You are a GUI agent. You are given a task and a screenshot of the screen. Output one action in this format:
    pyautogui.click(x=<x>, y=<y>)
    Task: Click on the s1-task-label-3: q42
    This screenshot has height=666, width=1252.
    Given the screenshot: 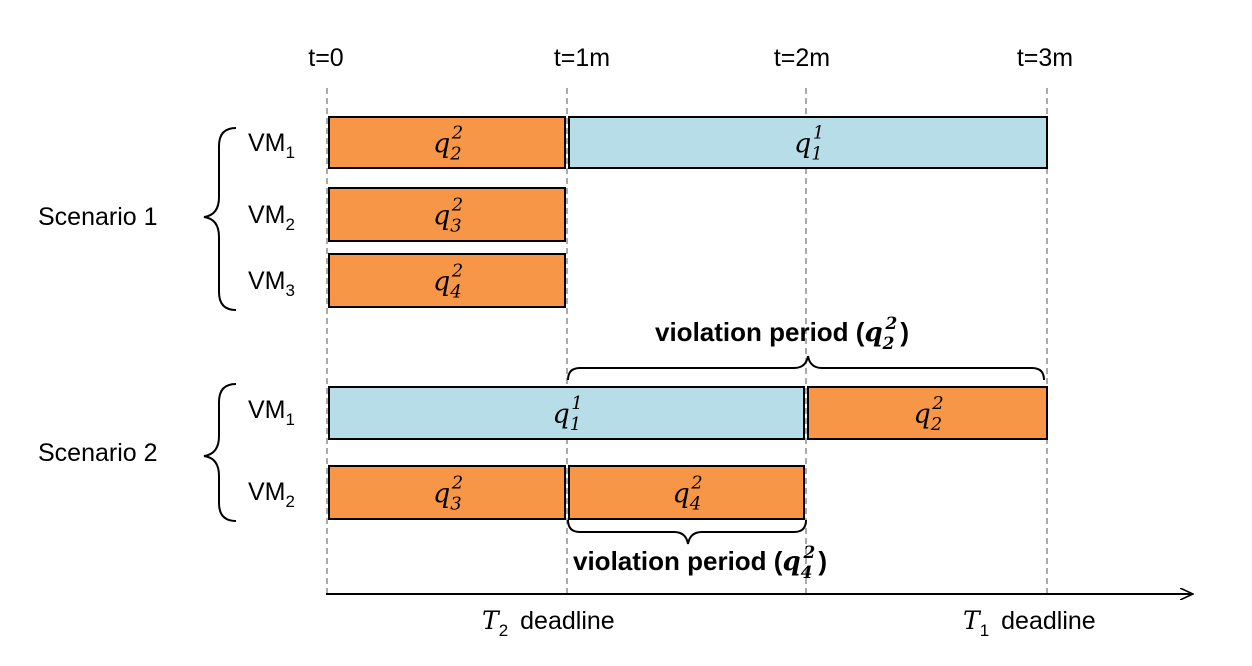 What is the action you would take?
    pyautogui.click(x=448, y=282)
    